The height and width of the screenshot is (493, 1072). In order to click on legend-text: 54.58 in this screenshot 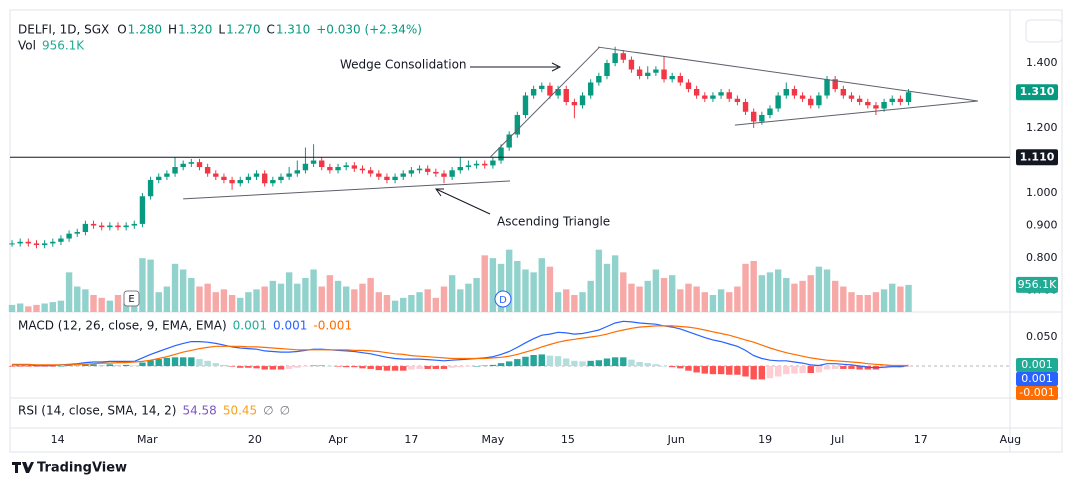, I will do `click(199, 411)`.